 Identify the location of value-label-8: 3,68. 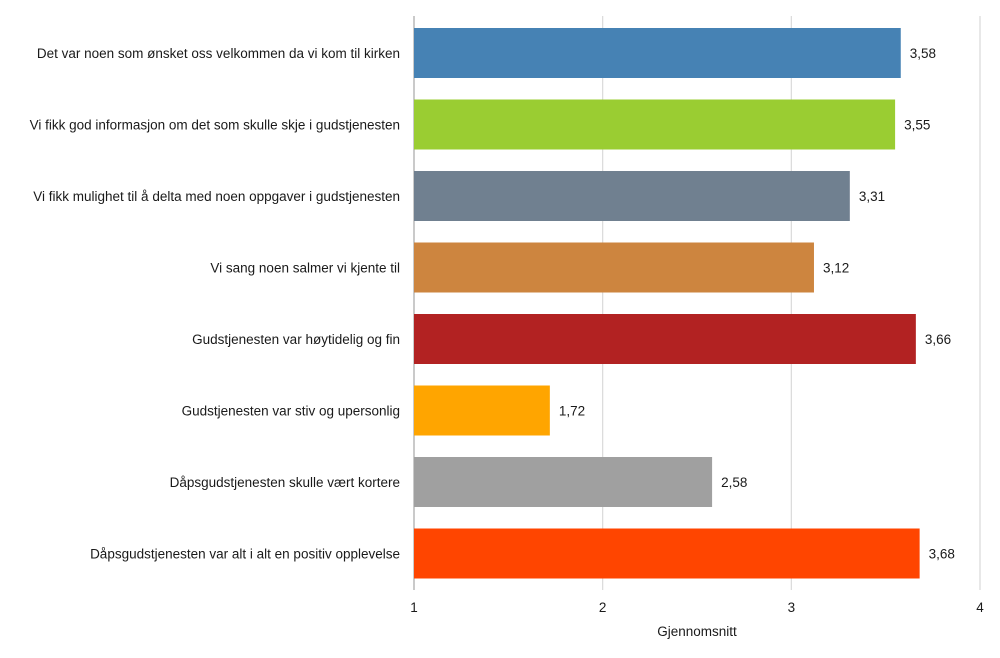
(942, 554).